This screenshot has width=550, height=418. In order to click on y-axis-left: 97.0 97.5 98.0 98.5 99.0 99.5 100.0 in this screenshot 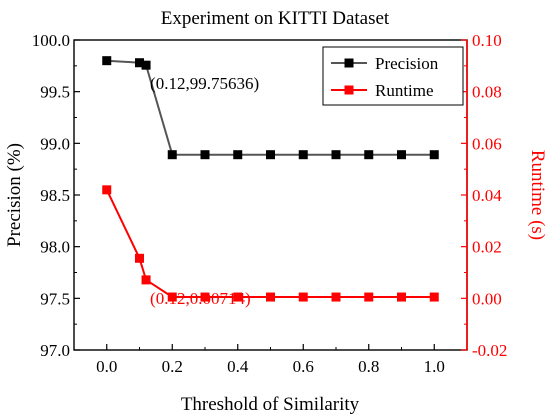, I will do `click(56, 195)`.